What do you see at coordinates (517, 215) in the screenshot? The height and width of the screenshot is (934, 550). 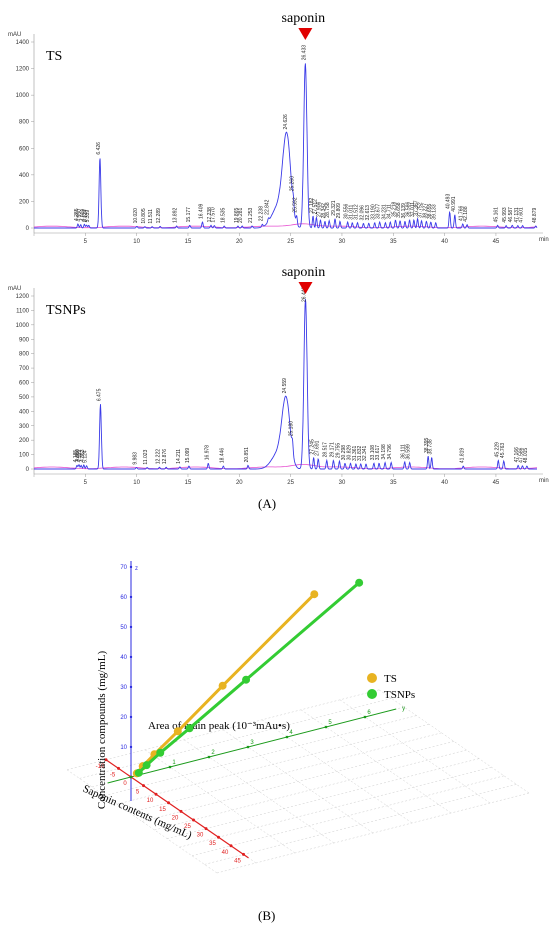 I see `peak-label: 47.131` at bounding box center [517, 215].